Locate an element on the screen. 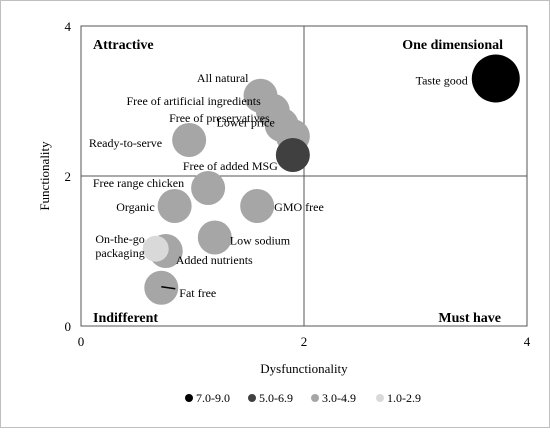  legend-label: 1.0-2.9 is located at coordinates (404, 398).